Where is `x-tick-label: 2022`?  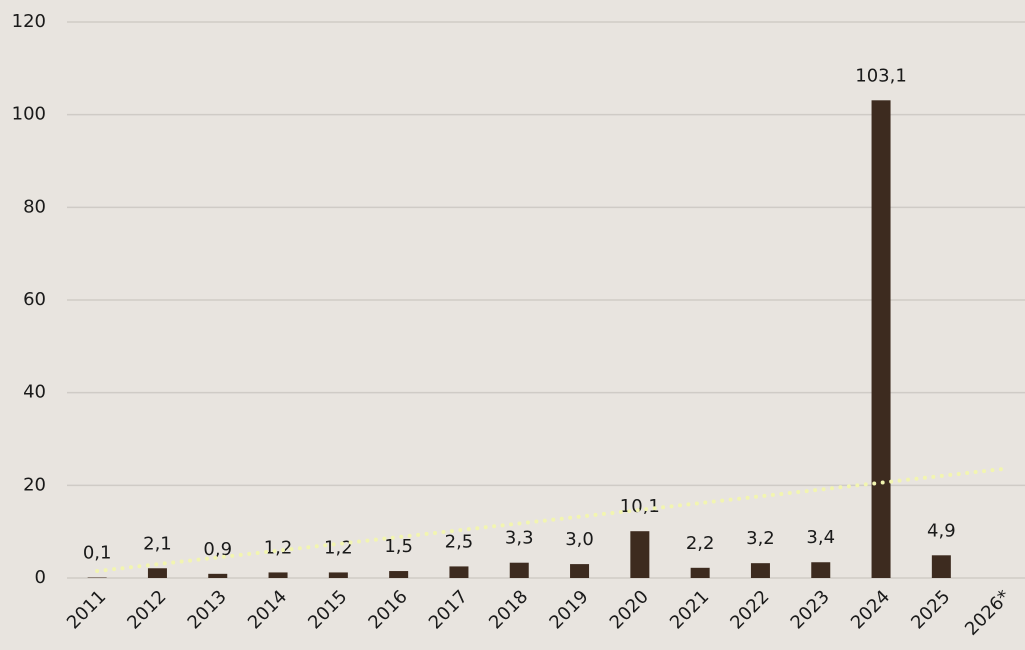 x-tick-label: 2022 is located at coordinates (749, 609).